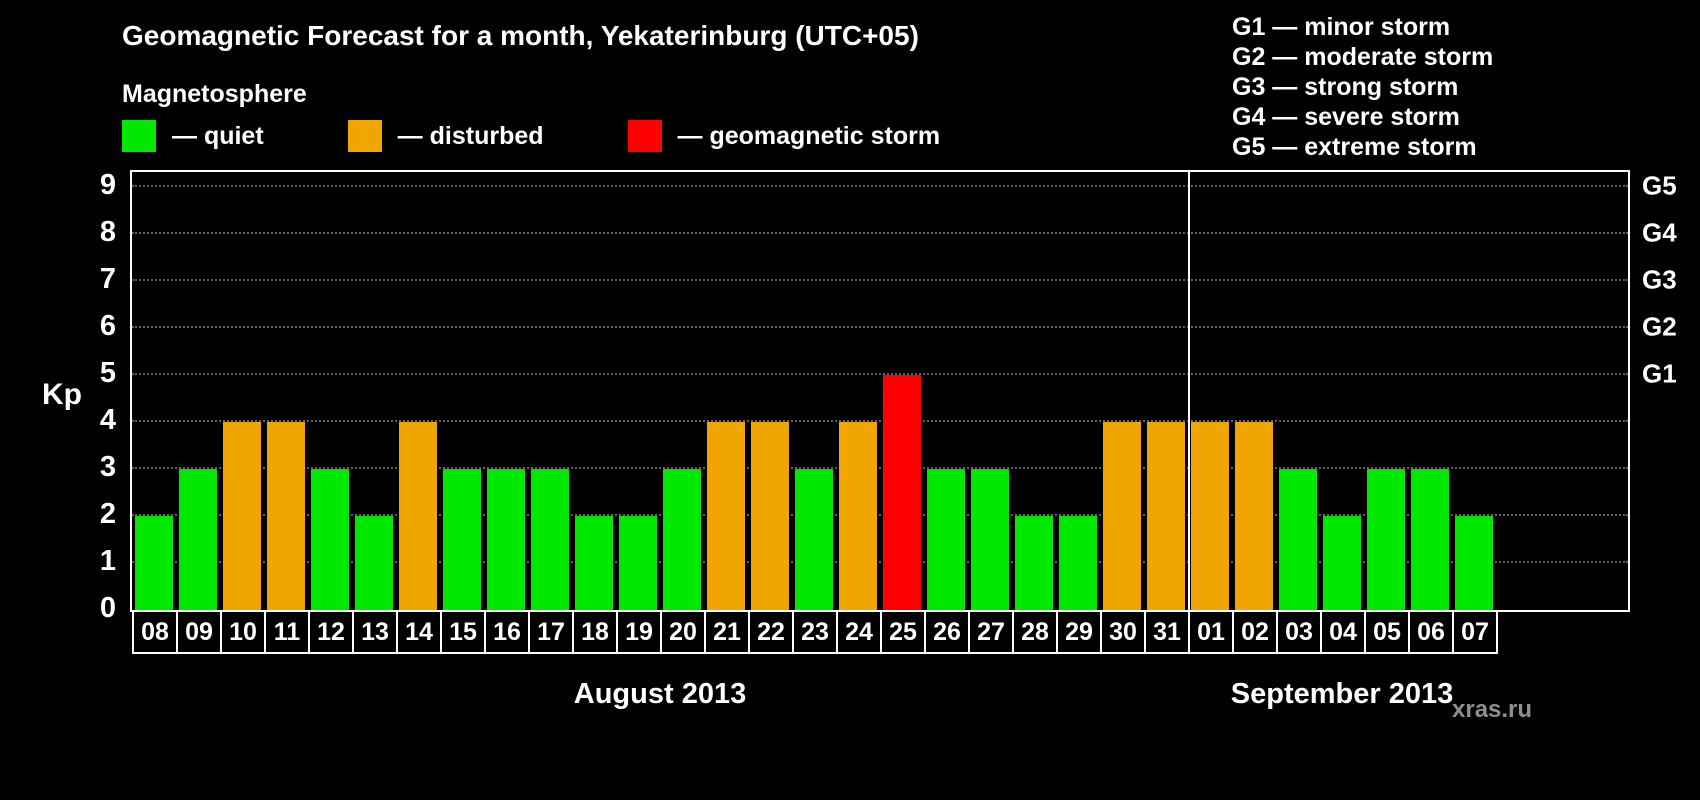  Describe the element at coordinates (243, 632) in the screenshot. I see `day-label-10: 10` at that location.